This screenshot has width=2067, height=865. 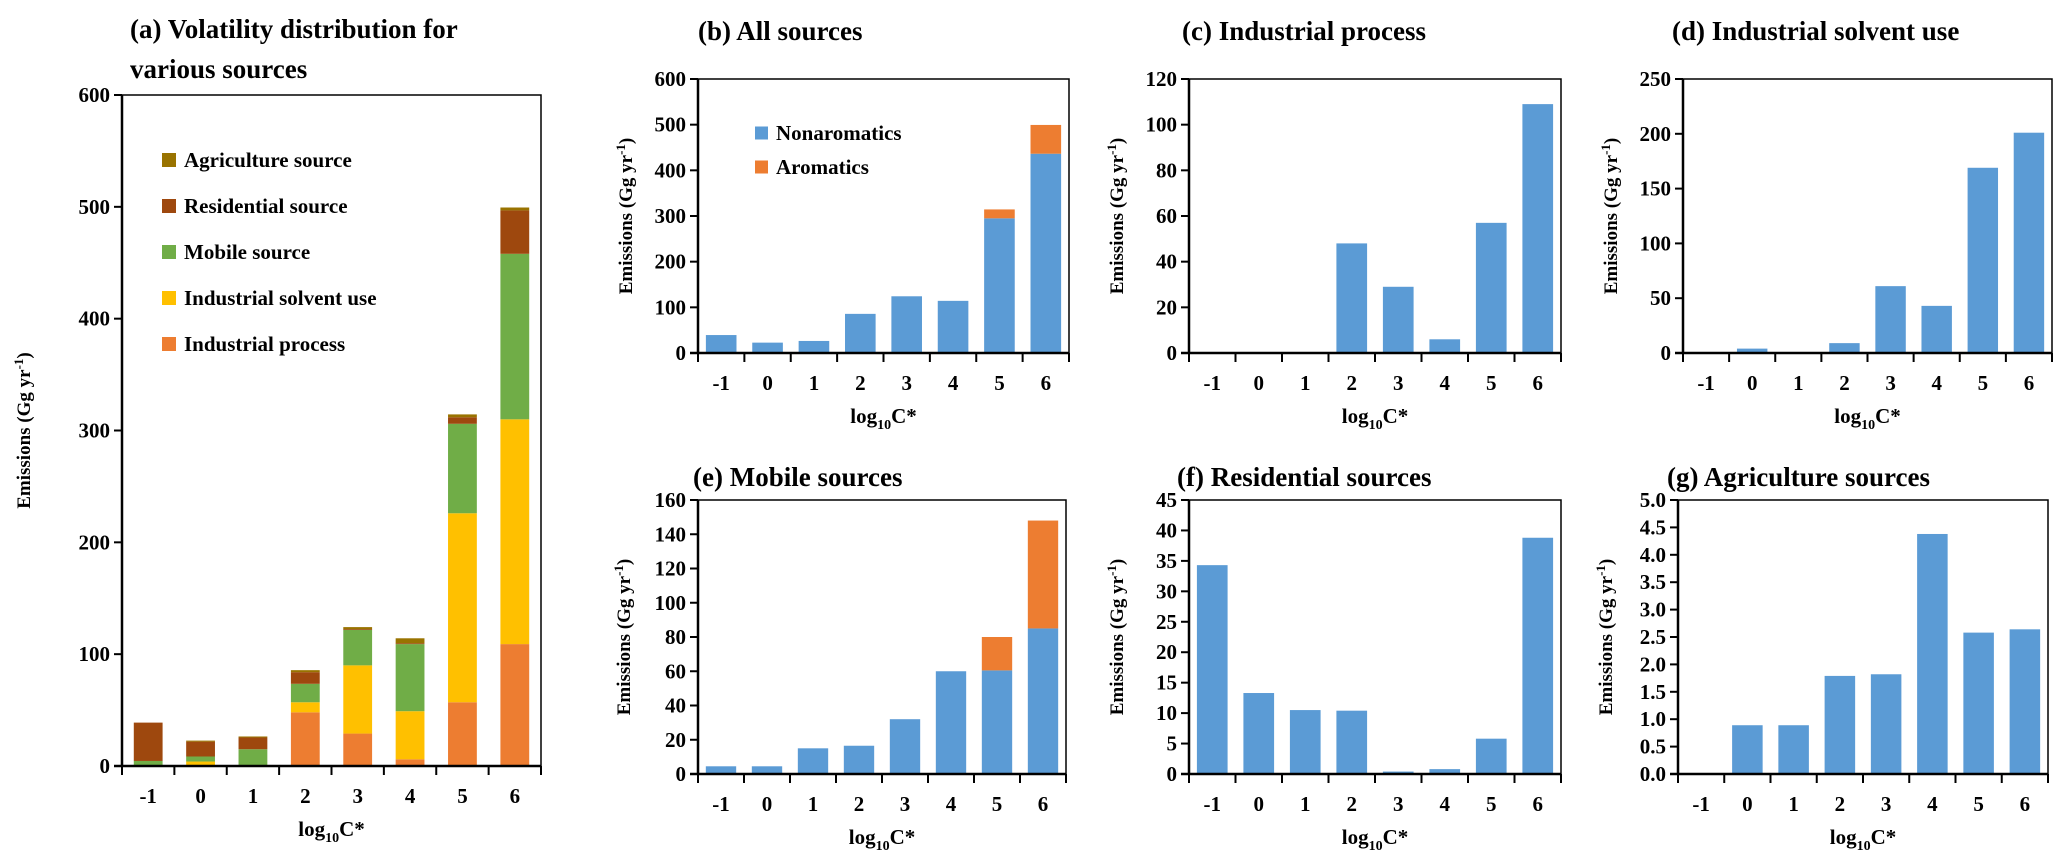 I want to click on y-label-superscript: -1, so click(x=620, y=149).